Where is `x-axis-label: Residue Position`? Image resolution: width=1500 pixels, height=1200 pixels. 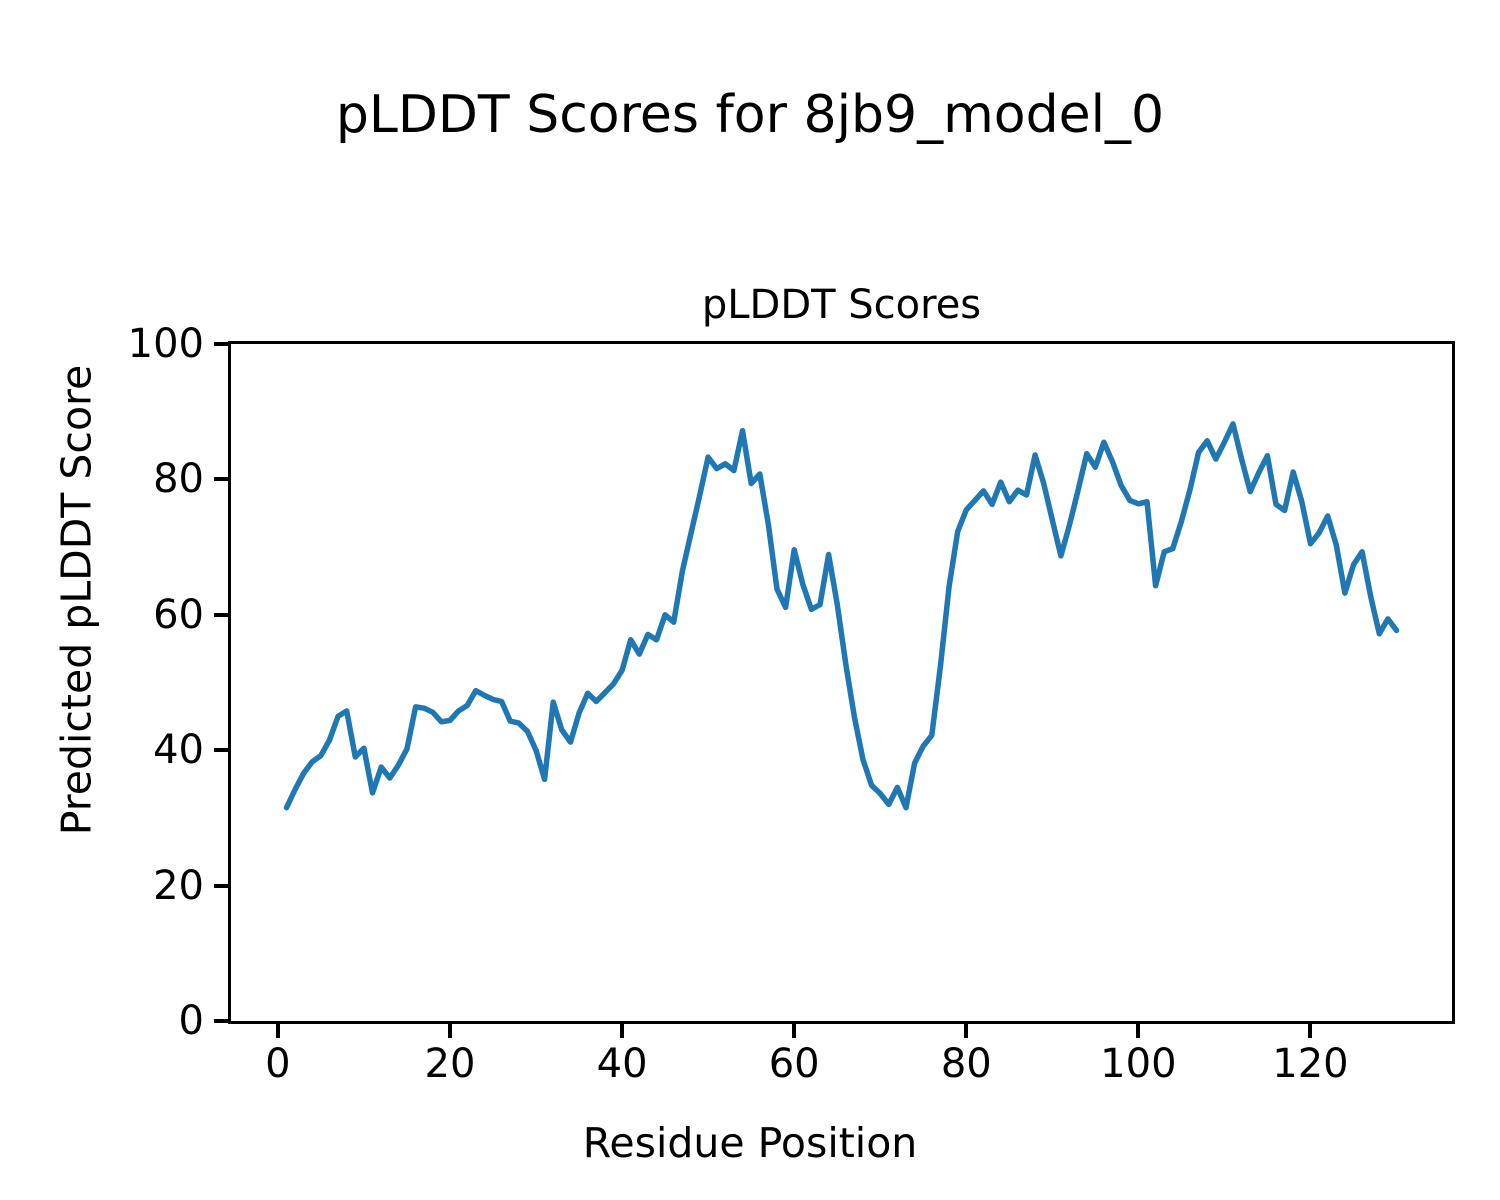
x-axis-label: Residue Position is located at coordinates (750, 1143).